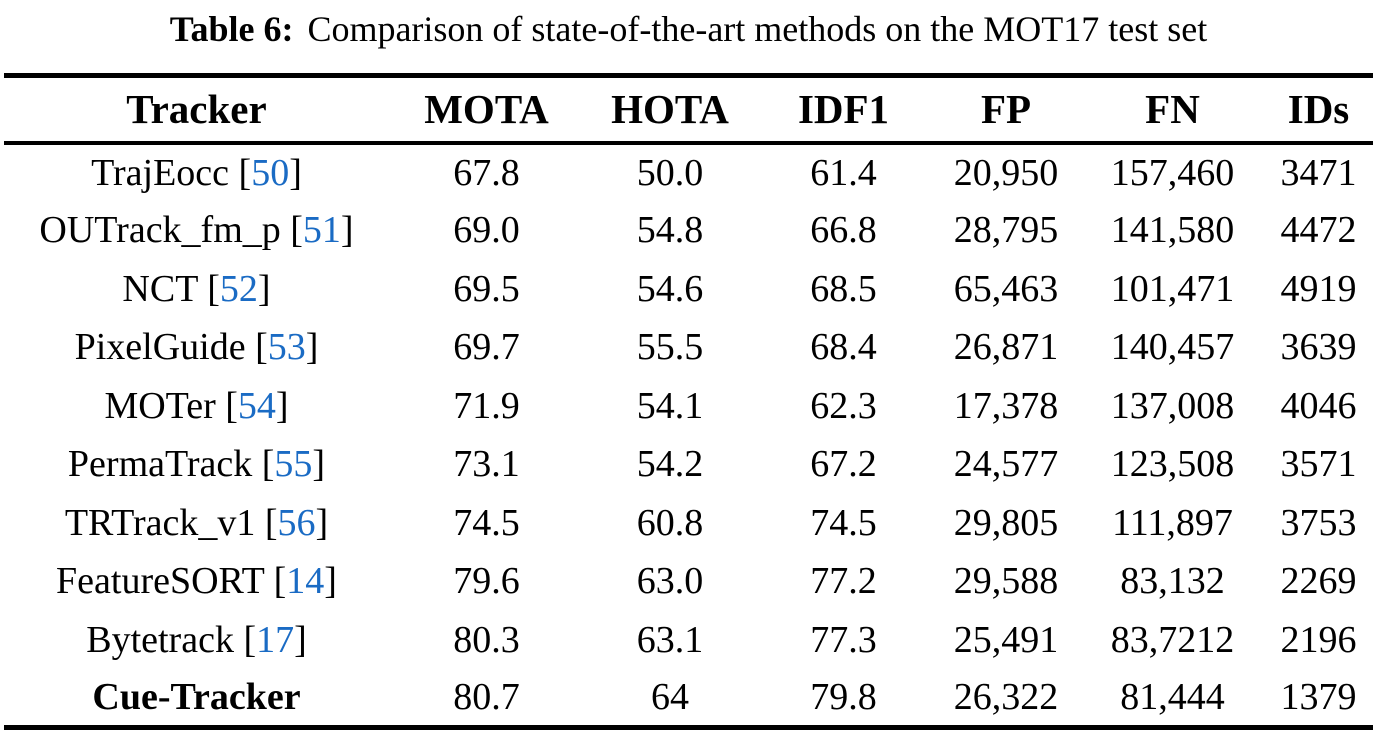 The width and height of the screenshot is (1377, 747). What do you see at coordinates (296, 522) in the screenshot?
I see `citation-ref: 56` at bounding box center [296, 522].